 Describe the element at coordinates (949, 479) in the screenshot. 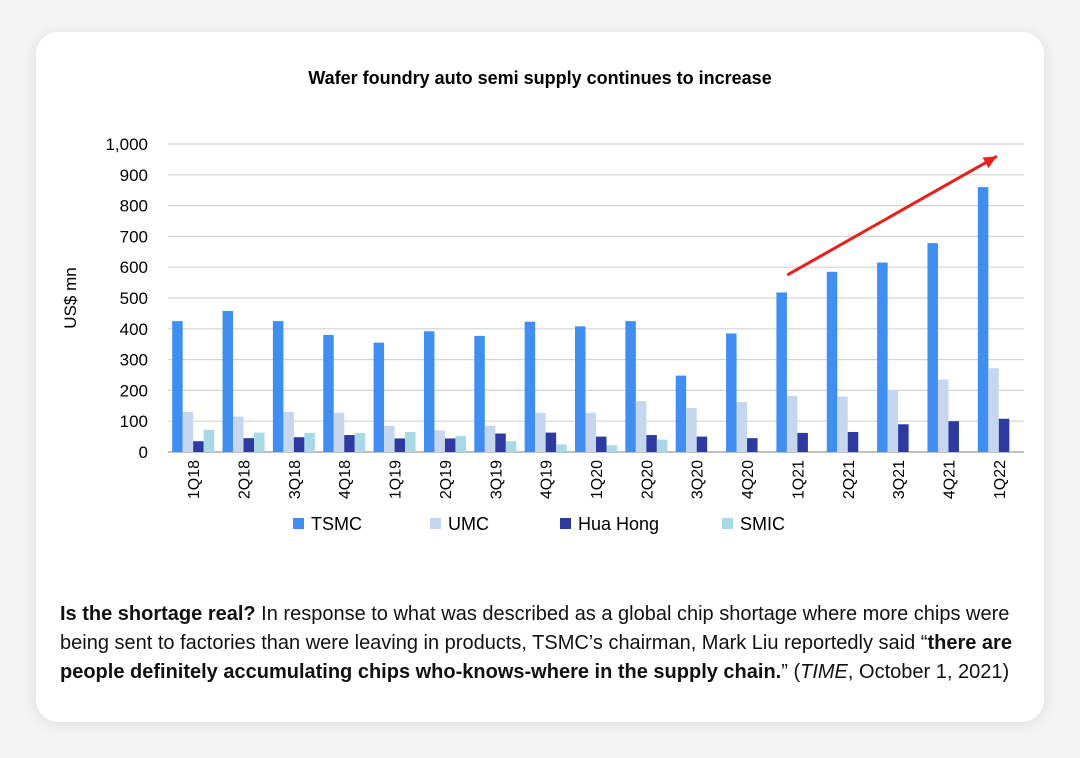

I see `x-tick-label: 4Q21` at that location.